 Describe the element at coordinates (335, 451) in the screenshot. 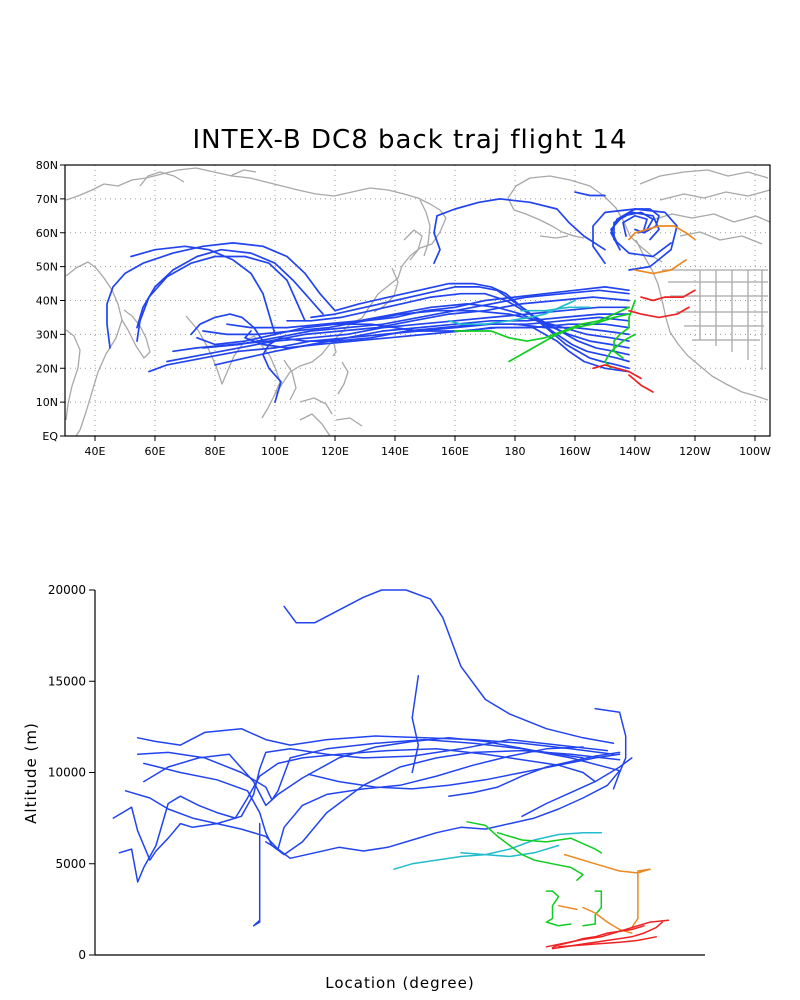

I see `map-x-tick-label: 120E` at that location.